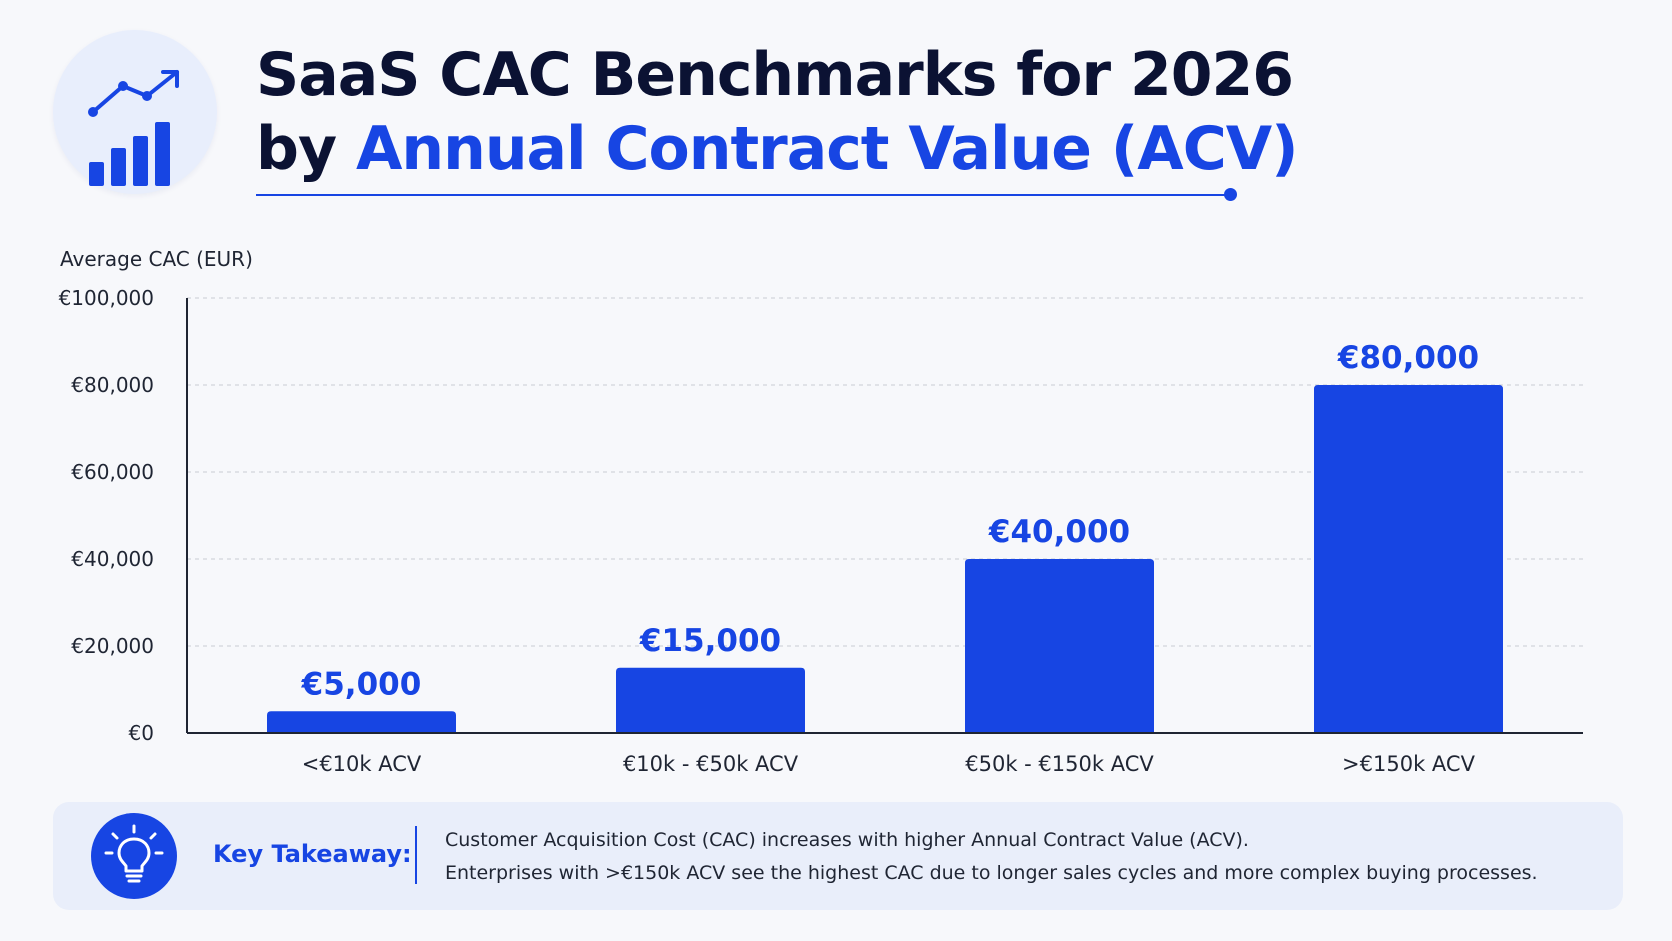  I want to click on y-tick-label: €60,000, so click(112, 472).